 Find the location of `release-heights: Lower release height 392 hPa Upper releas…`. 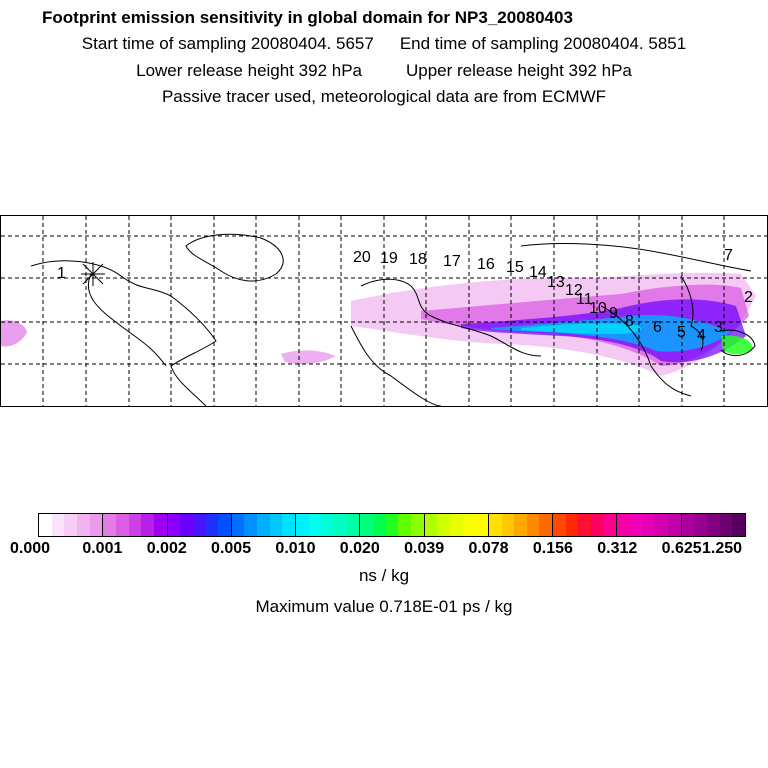

release-heights: Lower release height 392 hPa Upper releas… is located at coordinates (384, 71).